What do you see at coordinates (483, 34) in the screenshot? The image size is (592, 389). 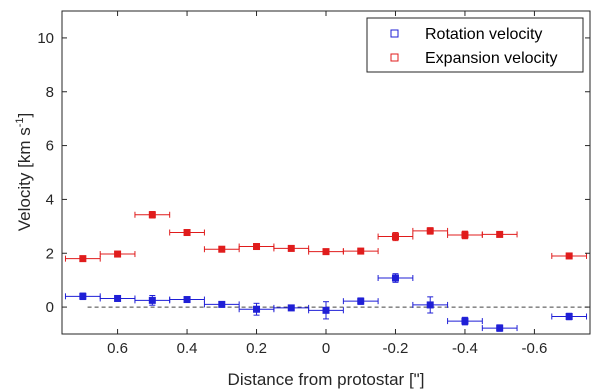 I see `legend-label-rotation: Rotation velocity` at bounding box center [483, 34].